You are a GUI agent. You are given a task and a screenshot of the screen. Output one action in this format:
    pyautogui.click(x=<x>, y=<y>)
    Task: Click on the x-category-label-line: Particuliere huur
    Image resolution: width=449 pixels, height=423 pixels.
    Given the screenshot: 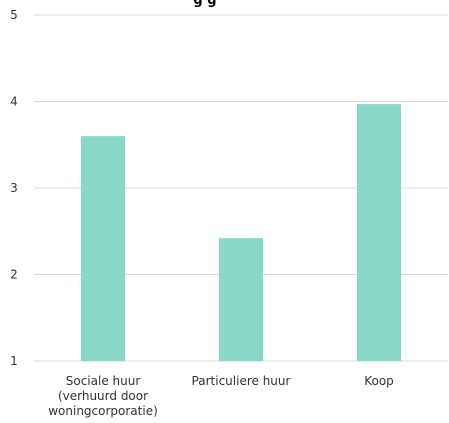 What is the action you would take?
    pyautogui.click(x=241, y=381)
    